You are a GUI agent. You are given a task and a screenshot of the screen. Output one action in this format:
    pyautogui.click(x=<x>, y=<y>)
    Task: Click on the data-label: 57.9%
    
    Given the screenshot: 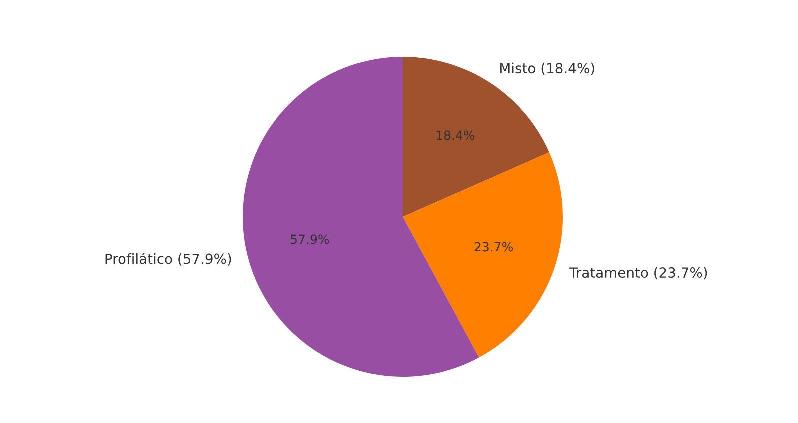 What is the action you would take?
    pyautogui.click(x=310, y=239)
    